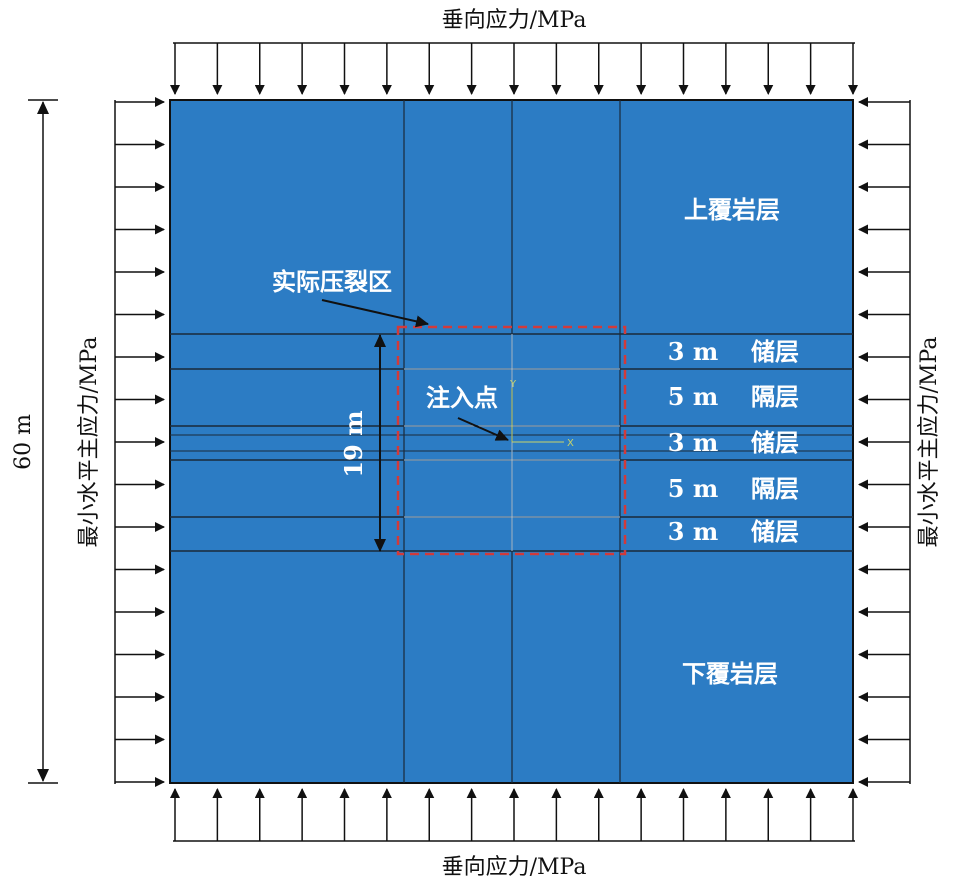 The image size is (959, 884). I want to click on lower-overburden-label: 下覆岩层, so click(730, 674).